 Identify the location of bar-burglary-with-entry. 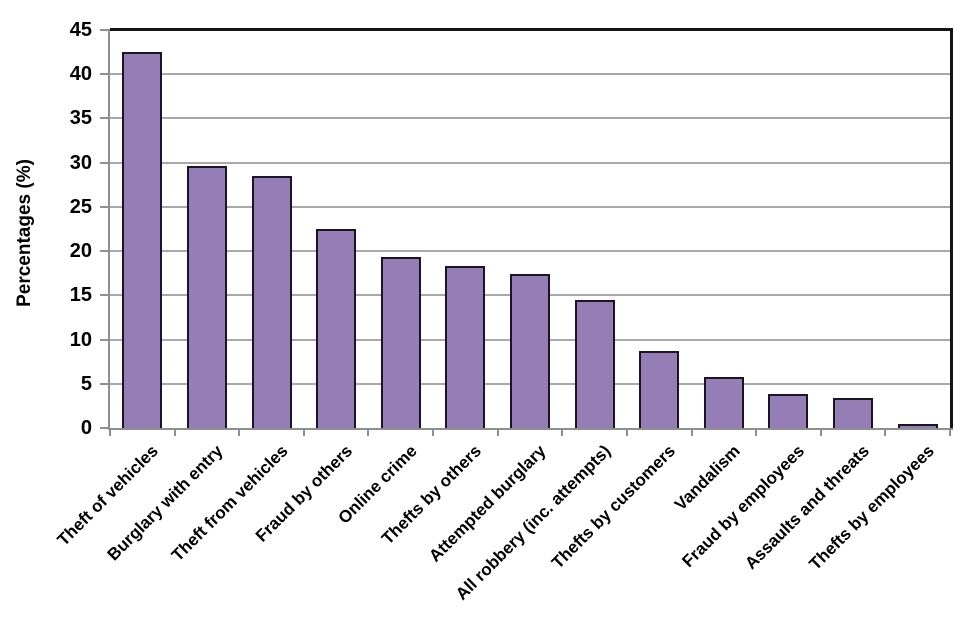
(206, 297).